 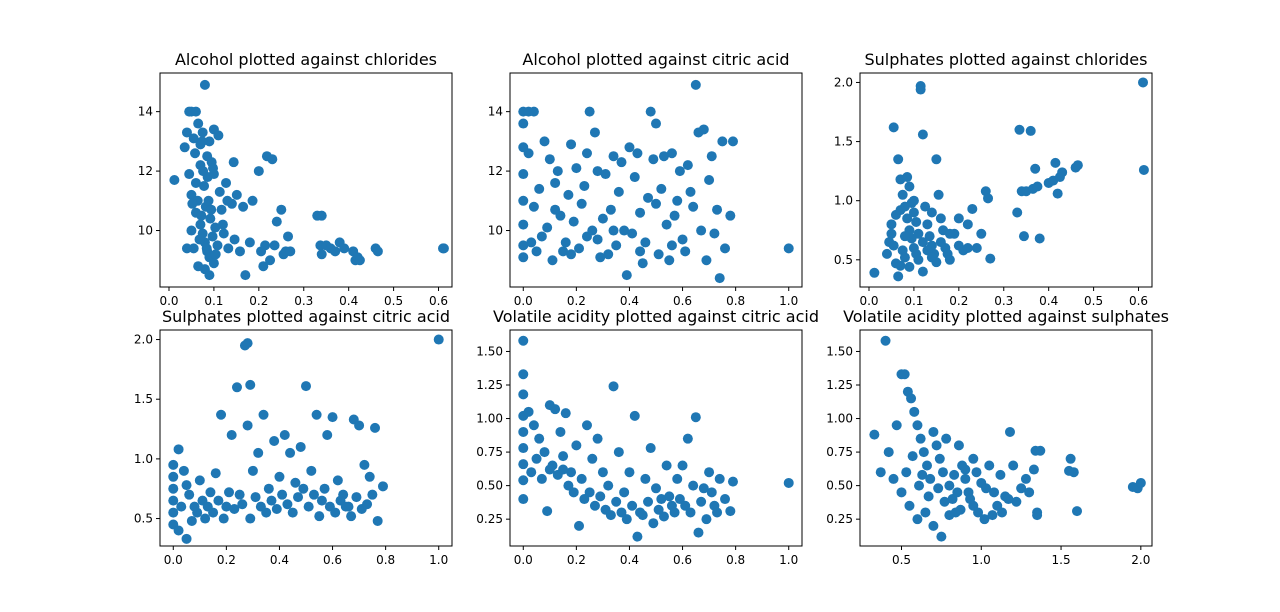 I want to click on y-tick-label: 1.25, so click(x=839, y=385).